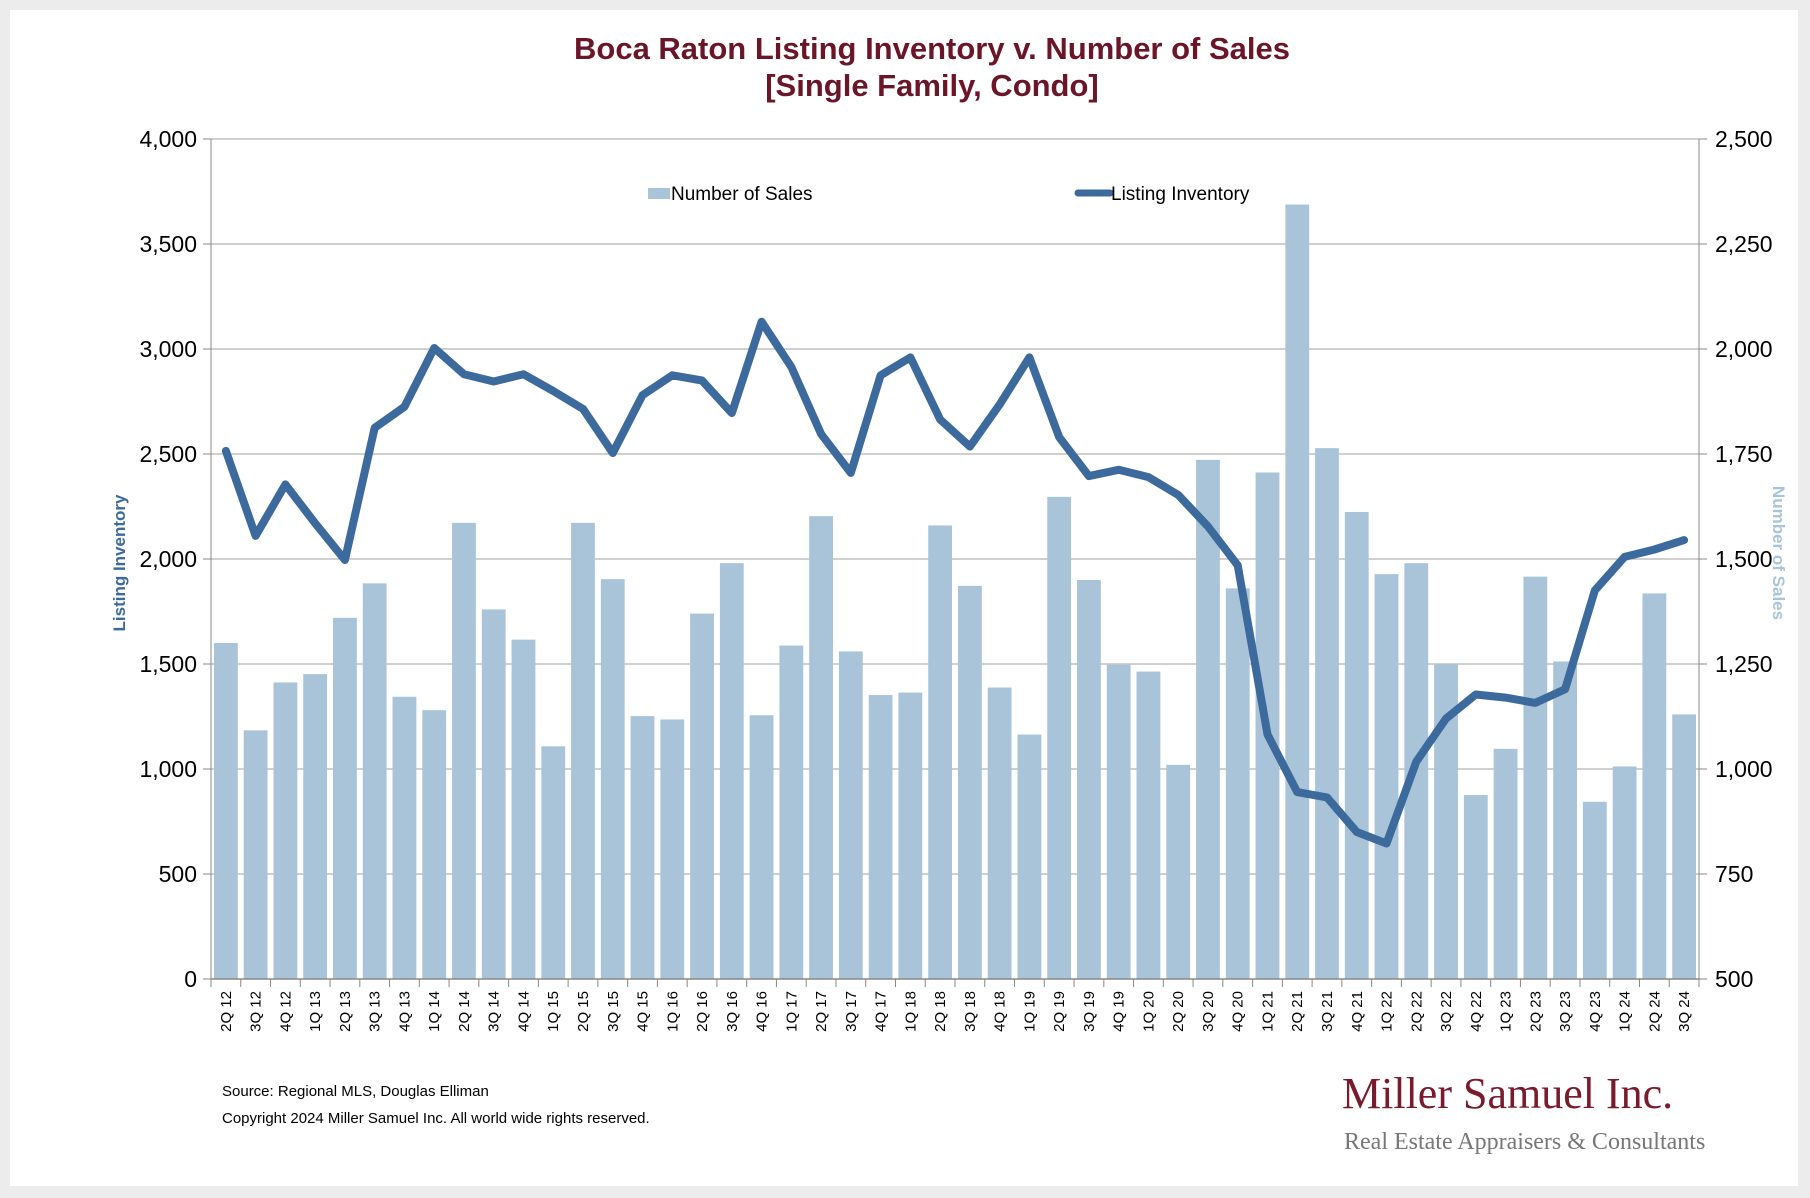 Image resolution: width=1810 pixels, height=1198 pixels. What do you see at coordinates (178, 874) in the screenshot?
I see `left-tick-label: 500` at bounding box center [178, 874].